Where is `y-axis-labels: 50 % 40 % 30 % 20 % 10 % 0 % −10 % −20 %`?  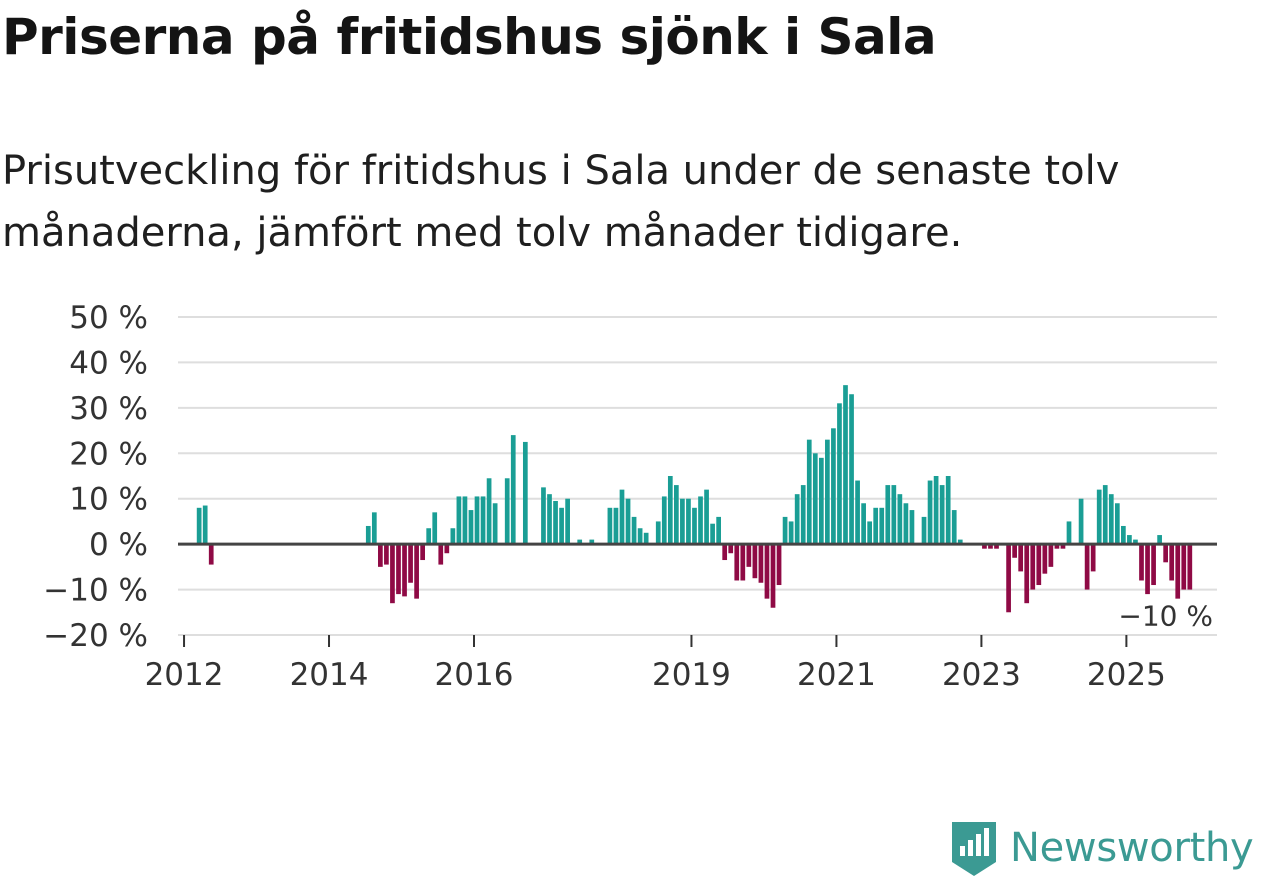 y-axis-labels: 50 % 40 % 30 % 20 % 10 % 0 % −10 % −20 % is located at coordinates (95, 477).